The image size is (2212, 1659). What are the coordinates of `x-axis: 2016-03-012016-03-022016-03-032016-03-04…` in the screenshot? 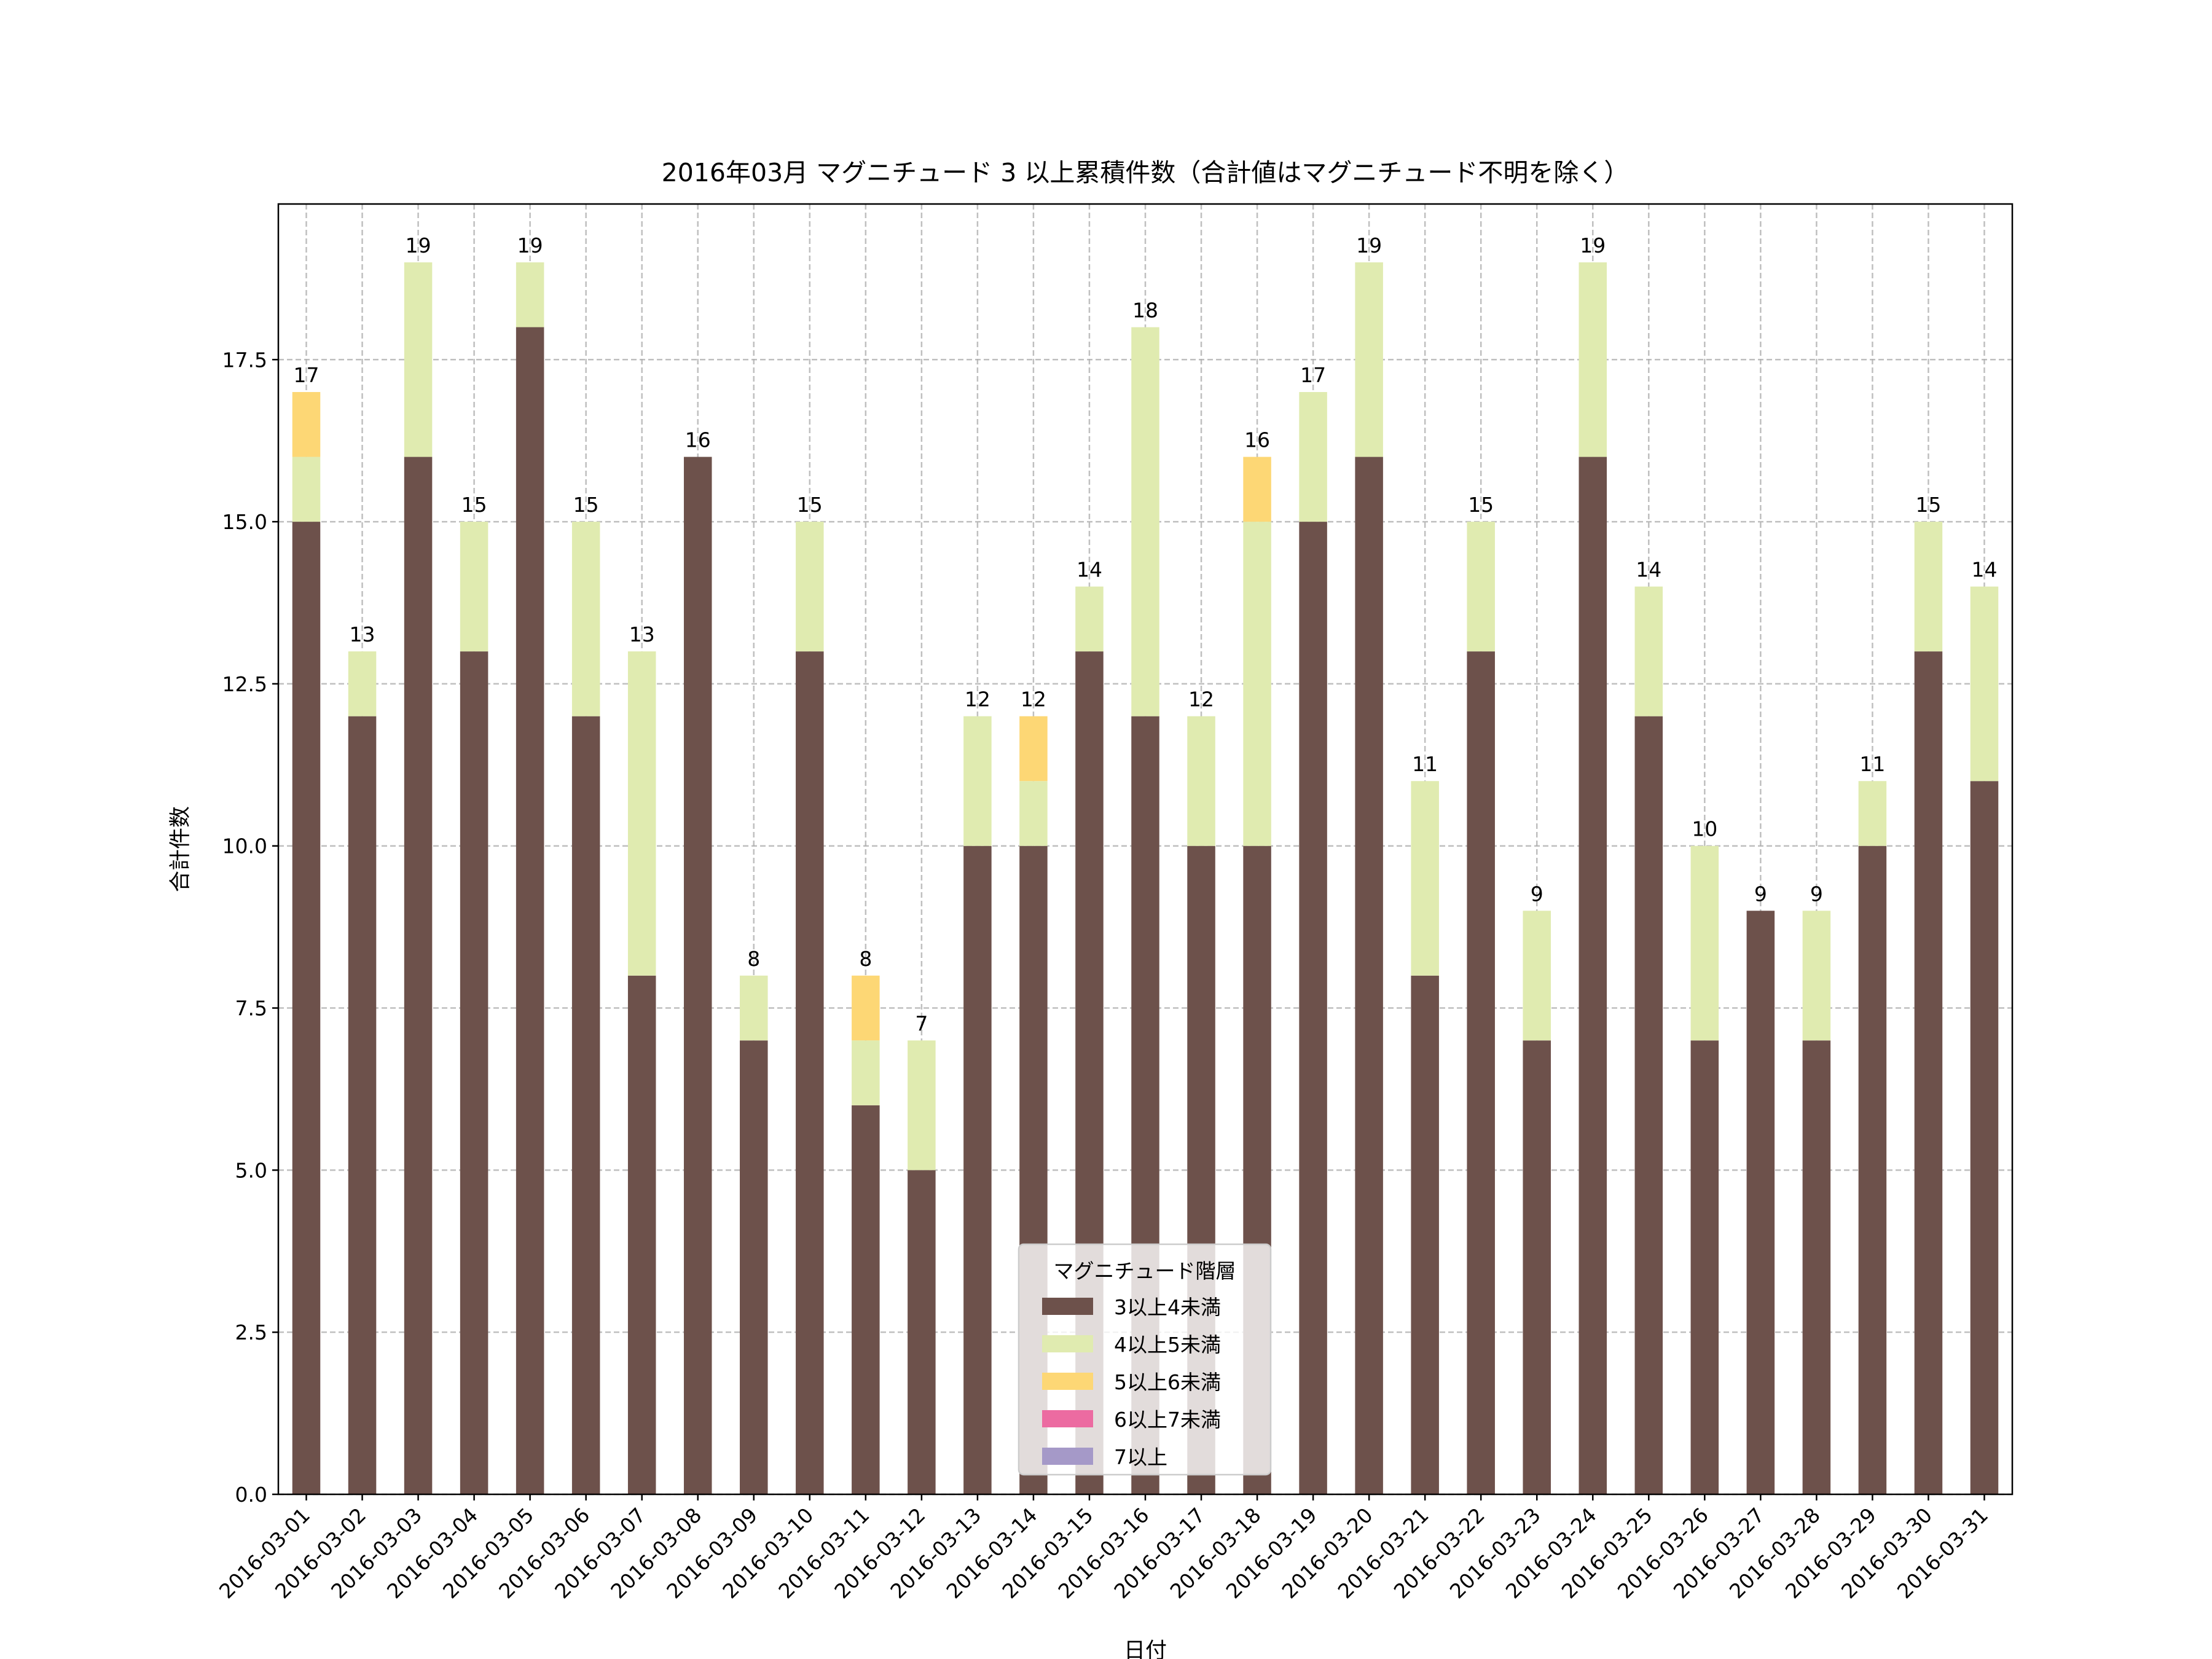 It's located at (1103, 1548).